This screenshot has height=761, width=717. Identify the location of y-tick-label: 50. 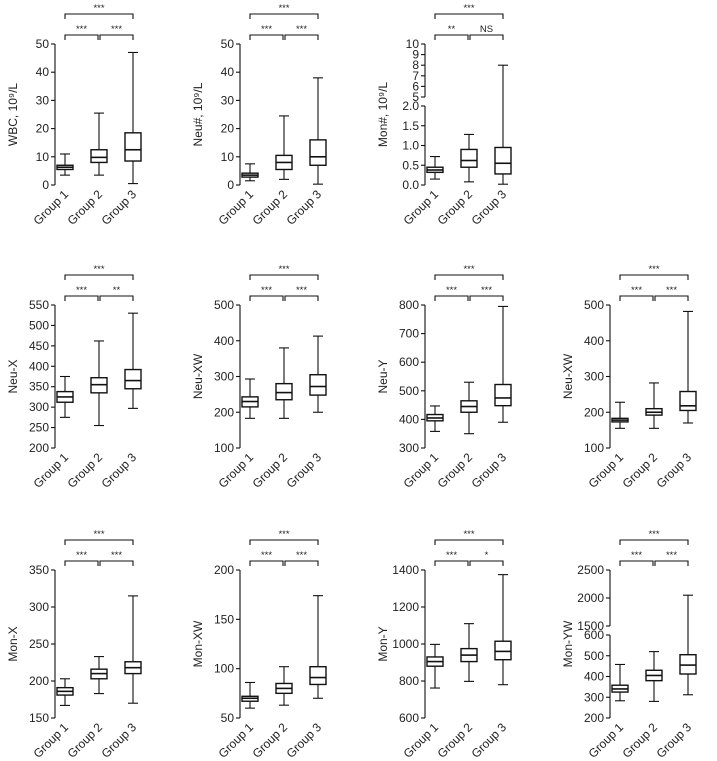
(228, 44).